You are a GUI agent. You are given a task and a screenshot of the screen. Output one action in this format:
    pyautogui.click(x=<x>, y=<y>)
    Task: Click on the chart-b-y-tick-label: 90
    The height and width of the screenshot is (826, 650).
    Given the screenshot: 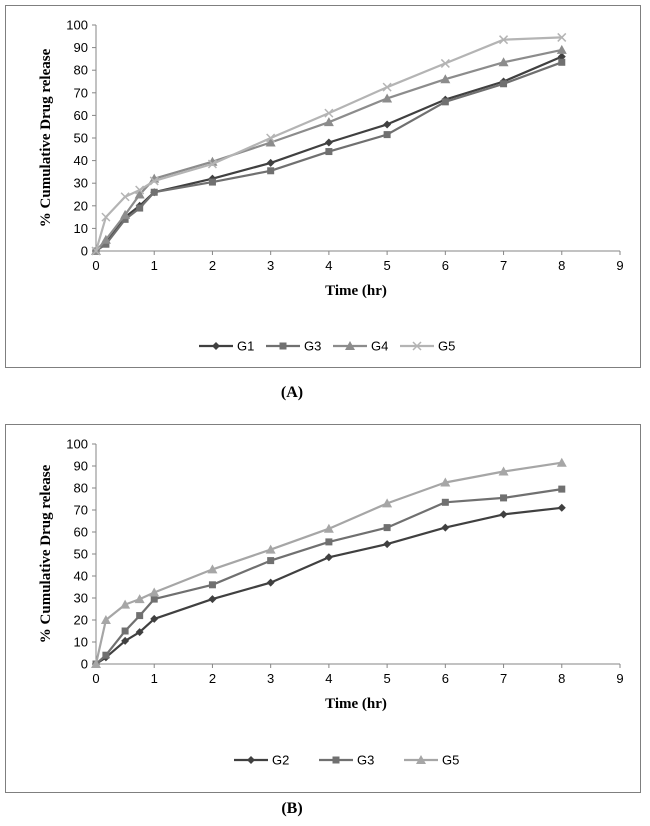 What is the action you would take?
    pyautogui.click(x=81, y=466)
    